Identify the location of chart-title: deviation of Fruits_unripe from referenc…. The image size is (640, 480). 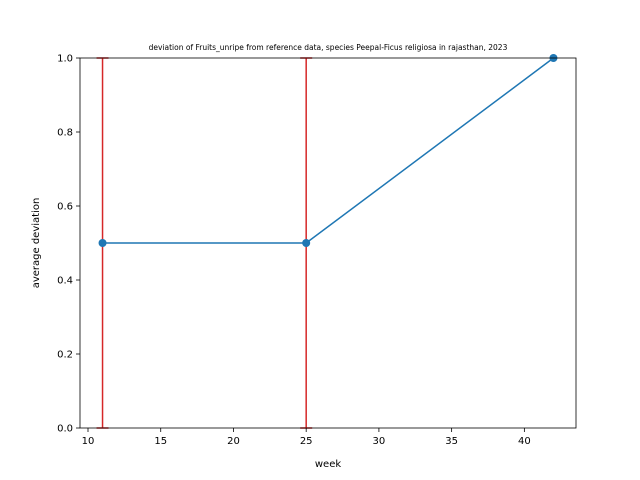
(328, 47).